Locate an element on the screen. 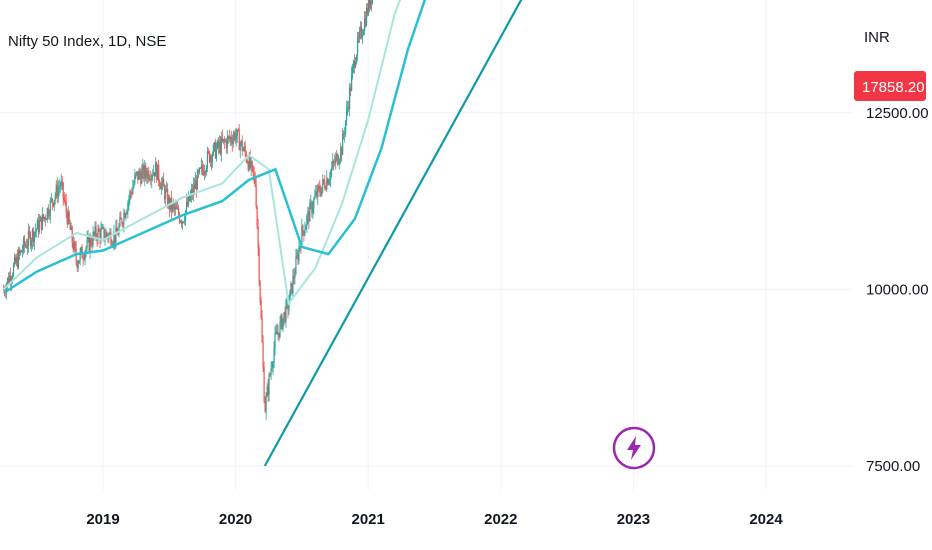 The image size is (932, 550). lightning-icon is located at coordinates (634, 448).